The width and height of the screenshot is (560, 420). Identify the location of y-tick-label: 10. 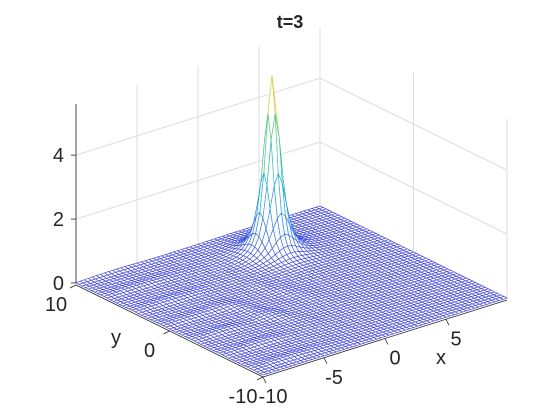
(56, 305).